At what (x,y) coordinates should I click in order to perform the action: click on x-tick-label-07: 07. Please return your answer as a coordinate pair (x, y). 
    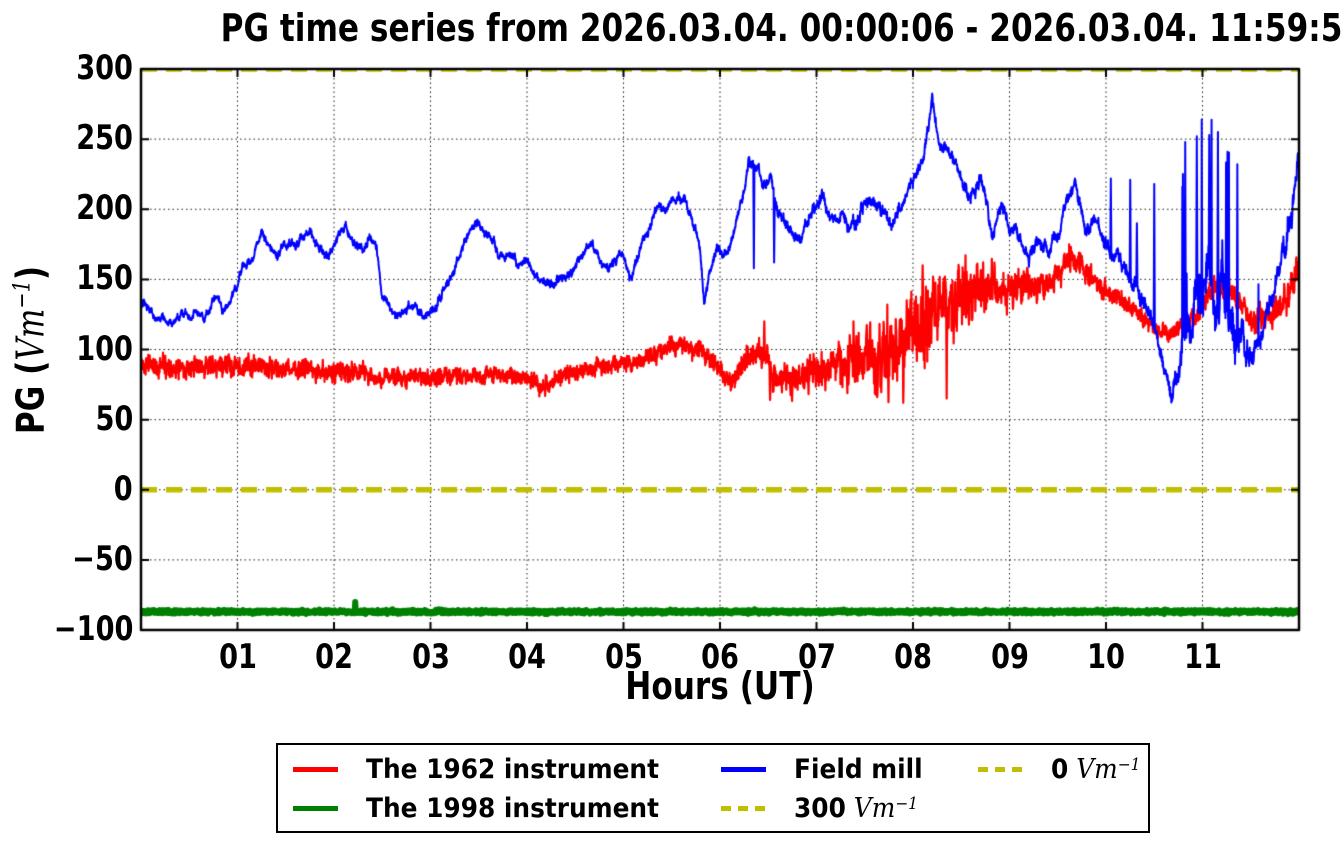
    Looking at the image, I should click on (816, 657).